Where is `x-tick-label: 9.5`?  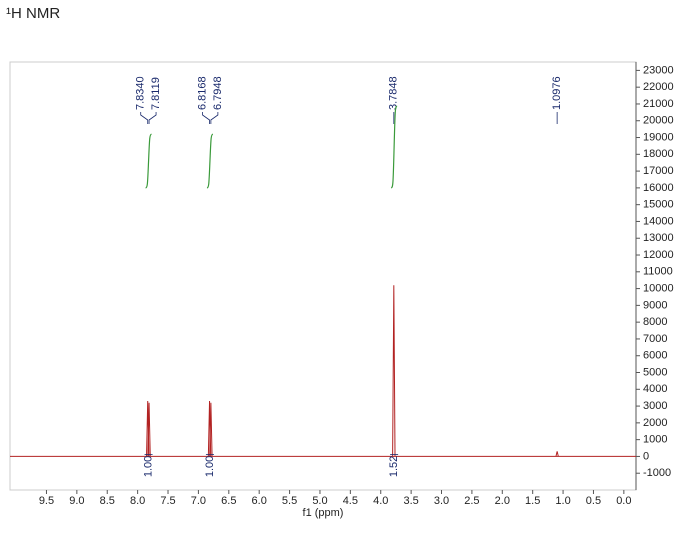
x-tick-label: 9.5 is located at coordinates (46, 501).